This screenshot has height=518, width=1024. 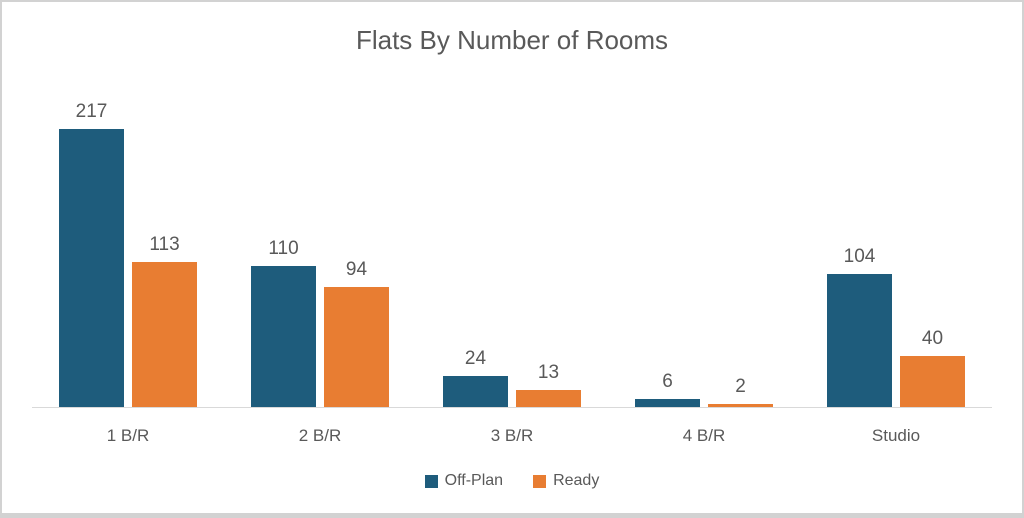 What do you see at coordinates (740, 241) in the screenshot?
I see `bar-wrap: 2` at bounding box center [740, 241].